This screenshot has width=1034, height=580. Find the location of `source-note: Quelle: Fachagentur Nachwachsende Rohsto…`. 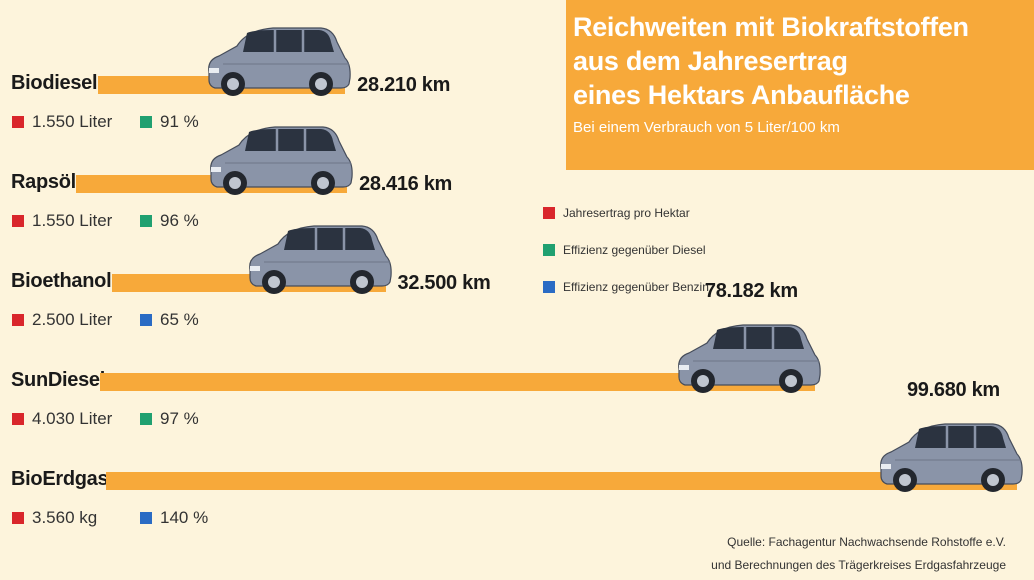

source-note: Quelle: Fachagentur Nachwachsende Rohsto… is located at coordinates (858, 554).